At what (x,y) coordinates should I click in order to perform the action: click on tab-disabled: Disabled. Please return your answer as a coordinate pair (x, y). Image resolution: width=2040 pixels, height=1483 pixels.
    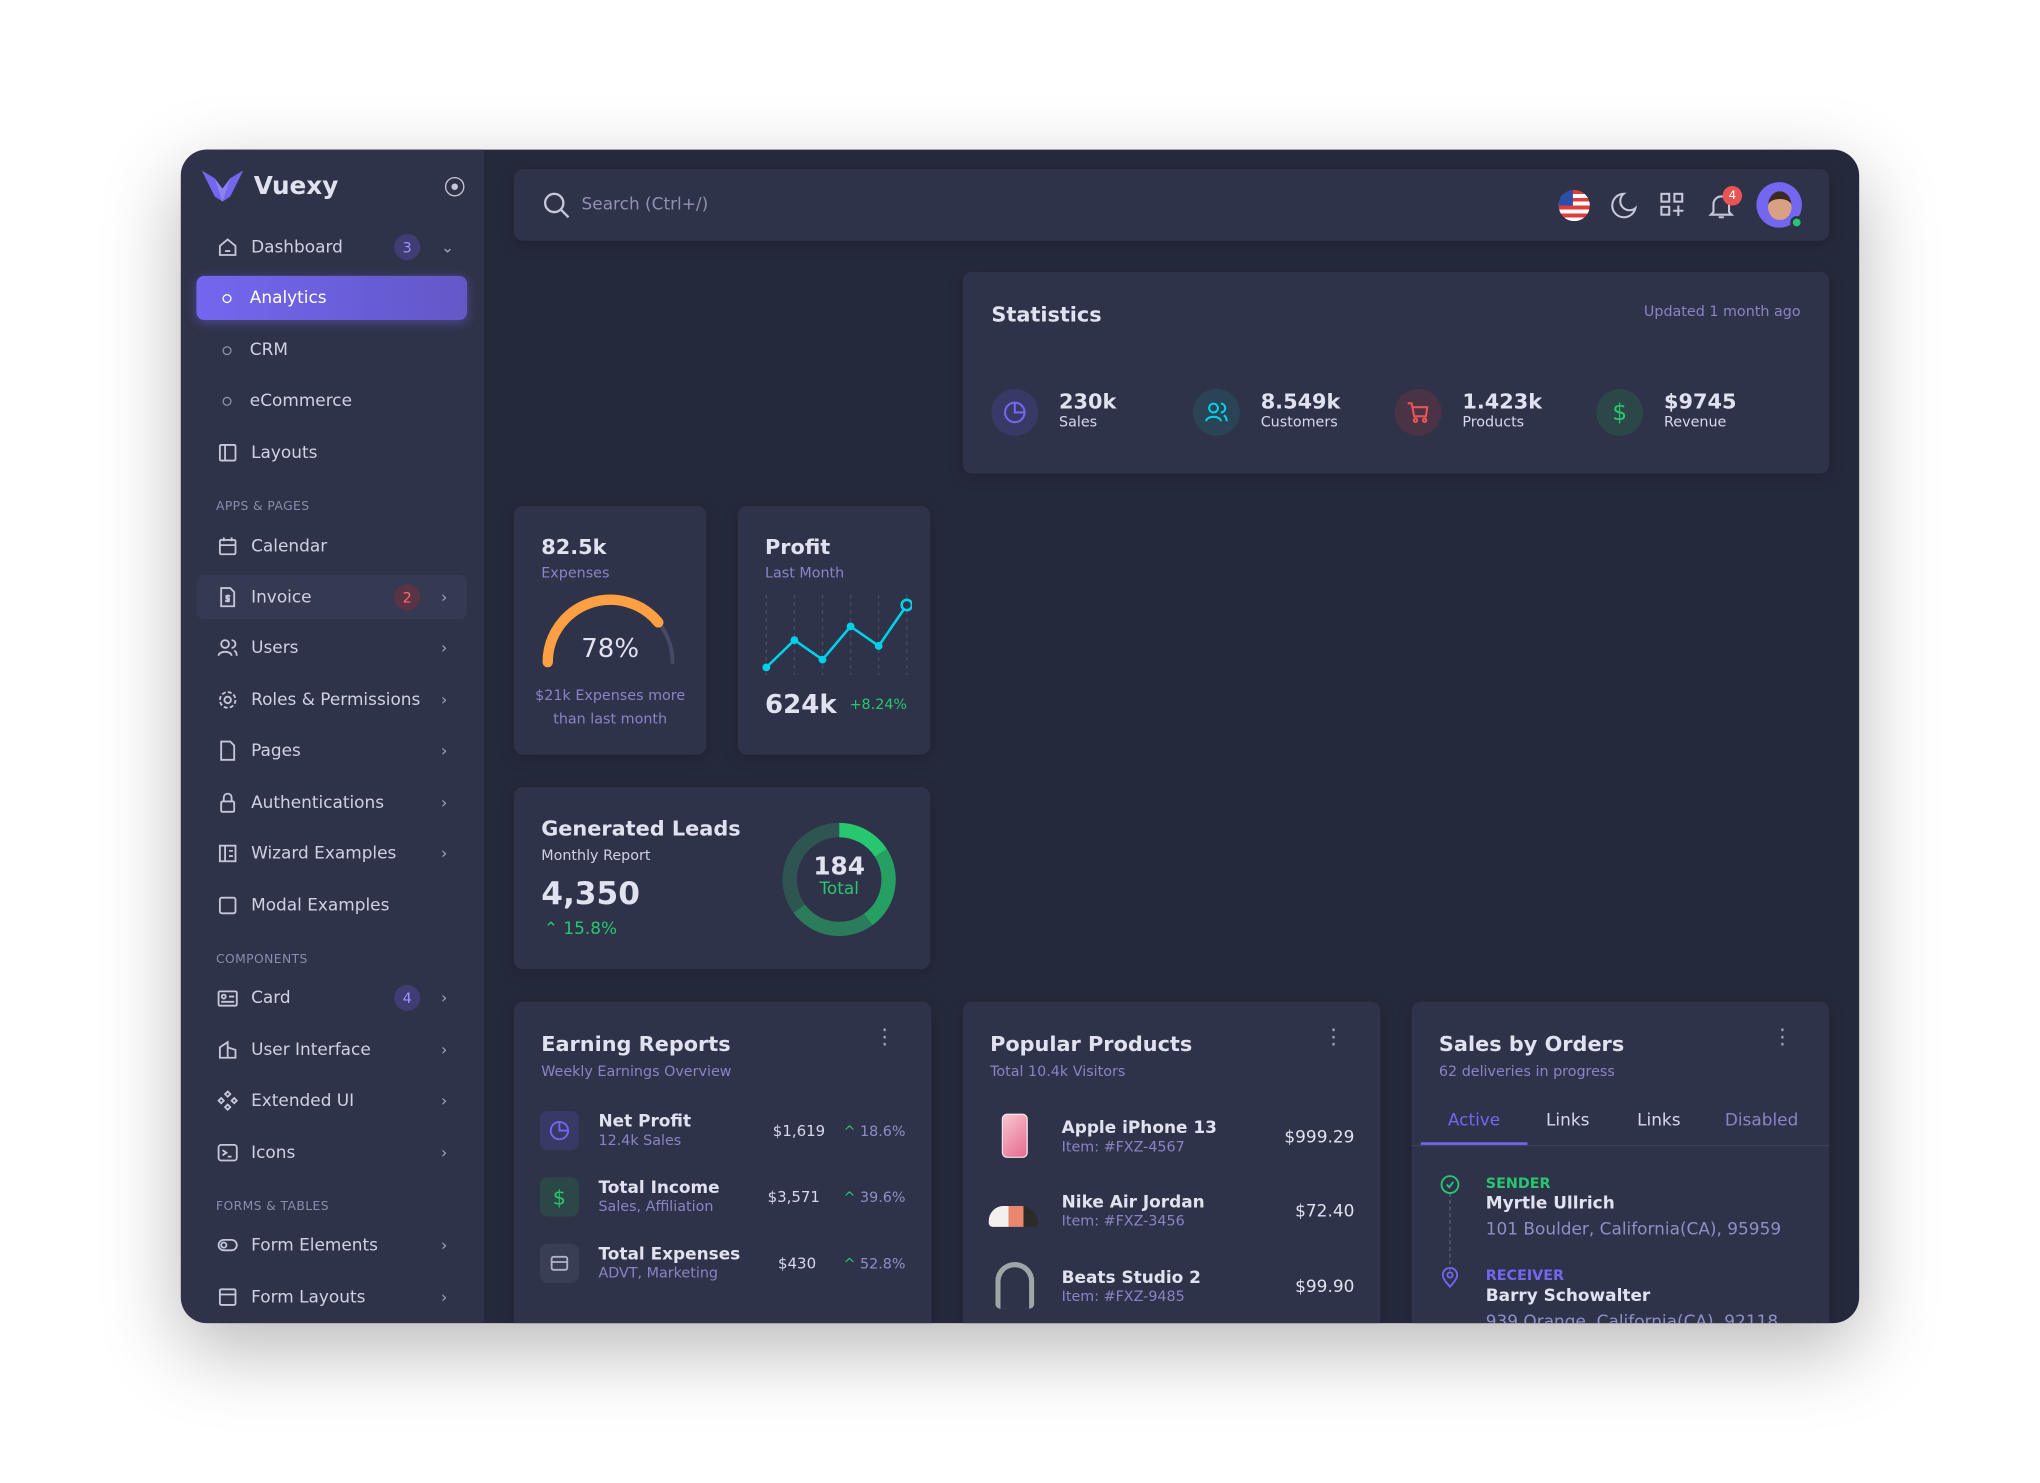
    Looking at the image, I should click on (1761, 1121).